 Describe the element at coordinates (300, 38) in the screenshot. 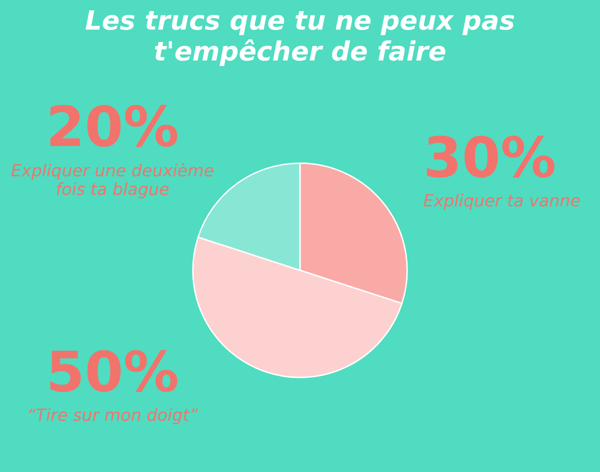

I see `chart-title: Les trucs que tu ne peux pas t'empêcher de faire` at that location.